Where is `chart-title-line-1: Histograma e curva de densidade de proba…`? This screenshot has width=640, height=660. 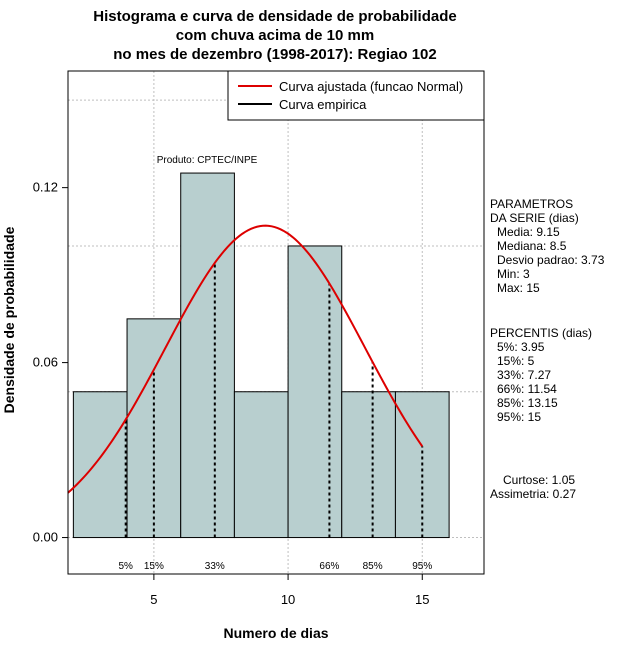
chart-title-line-1: Histograma e curva de densidade de proba… is located at coordinates (274, 16).